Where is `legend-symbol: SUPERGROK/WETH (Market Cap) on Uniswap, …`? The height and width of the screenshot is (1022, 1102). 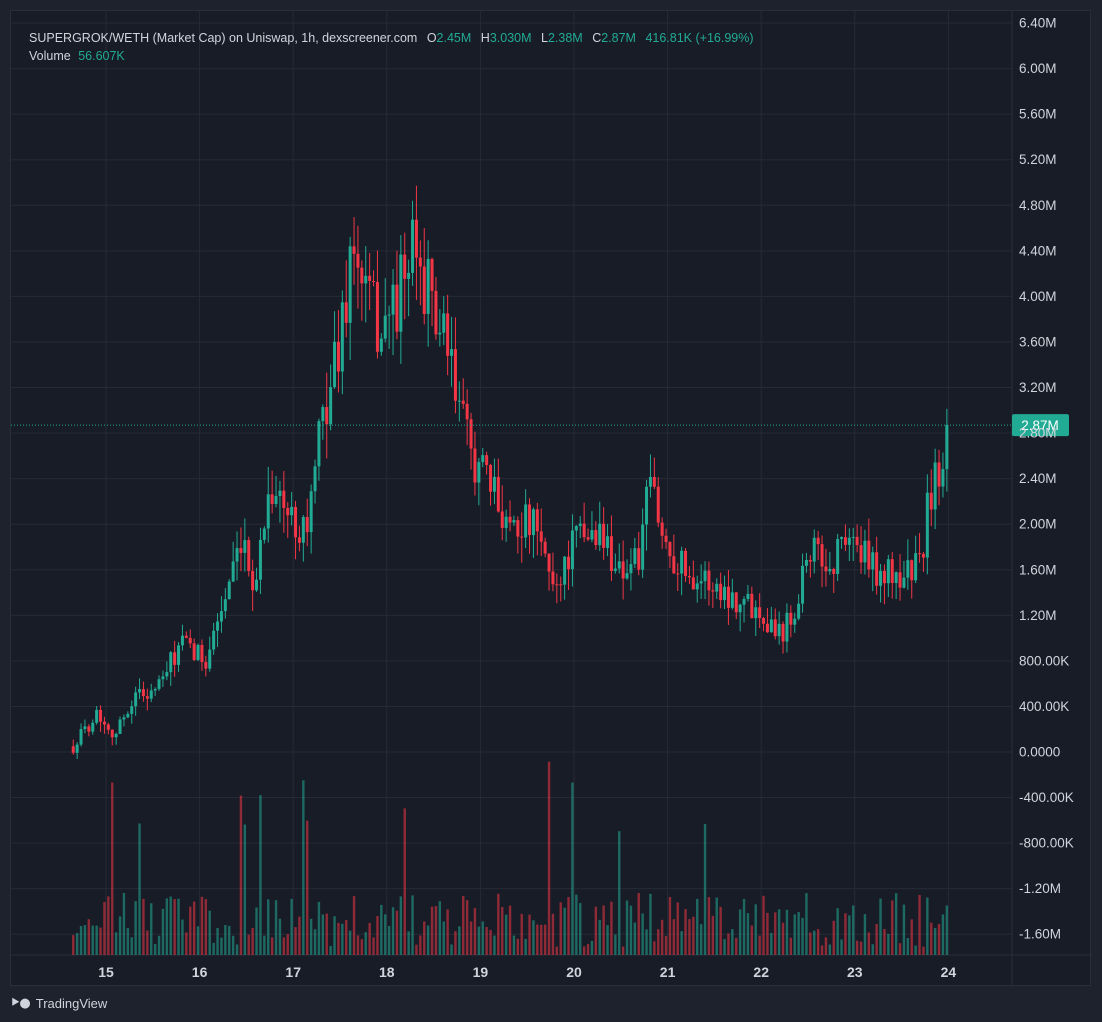
legend-symbol: SUPERGROK/WETH (Market Cap) on Uniswap, … is located at coordinates (223, 38).